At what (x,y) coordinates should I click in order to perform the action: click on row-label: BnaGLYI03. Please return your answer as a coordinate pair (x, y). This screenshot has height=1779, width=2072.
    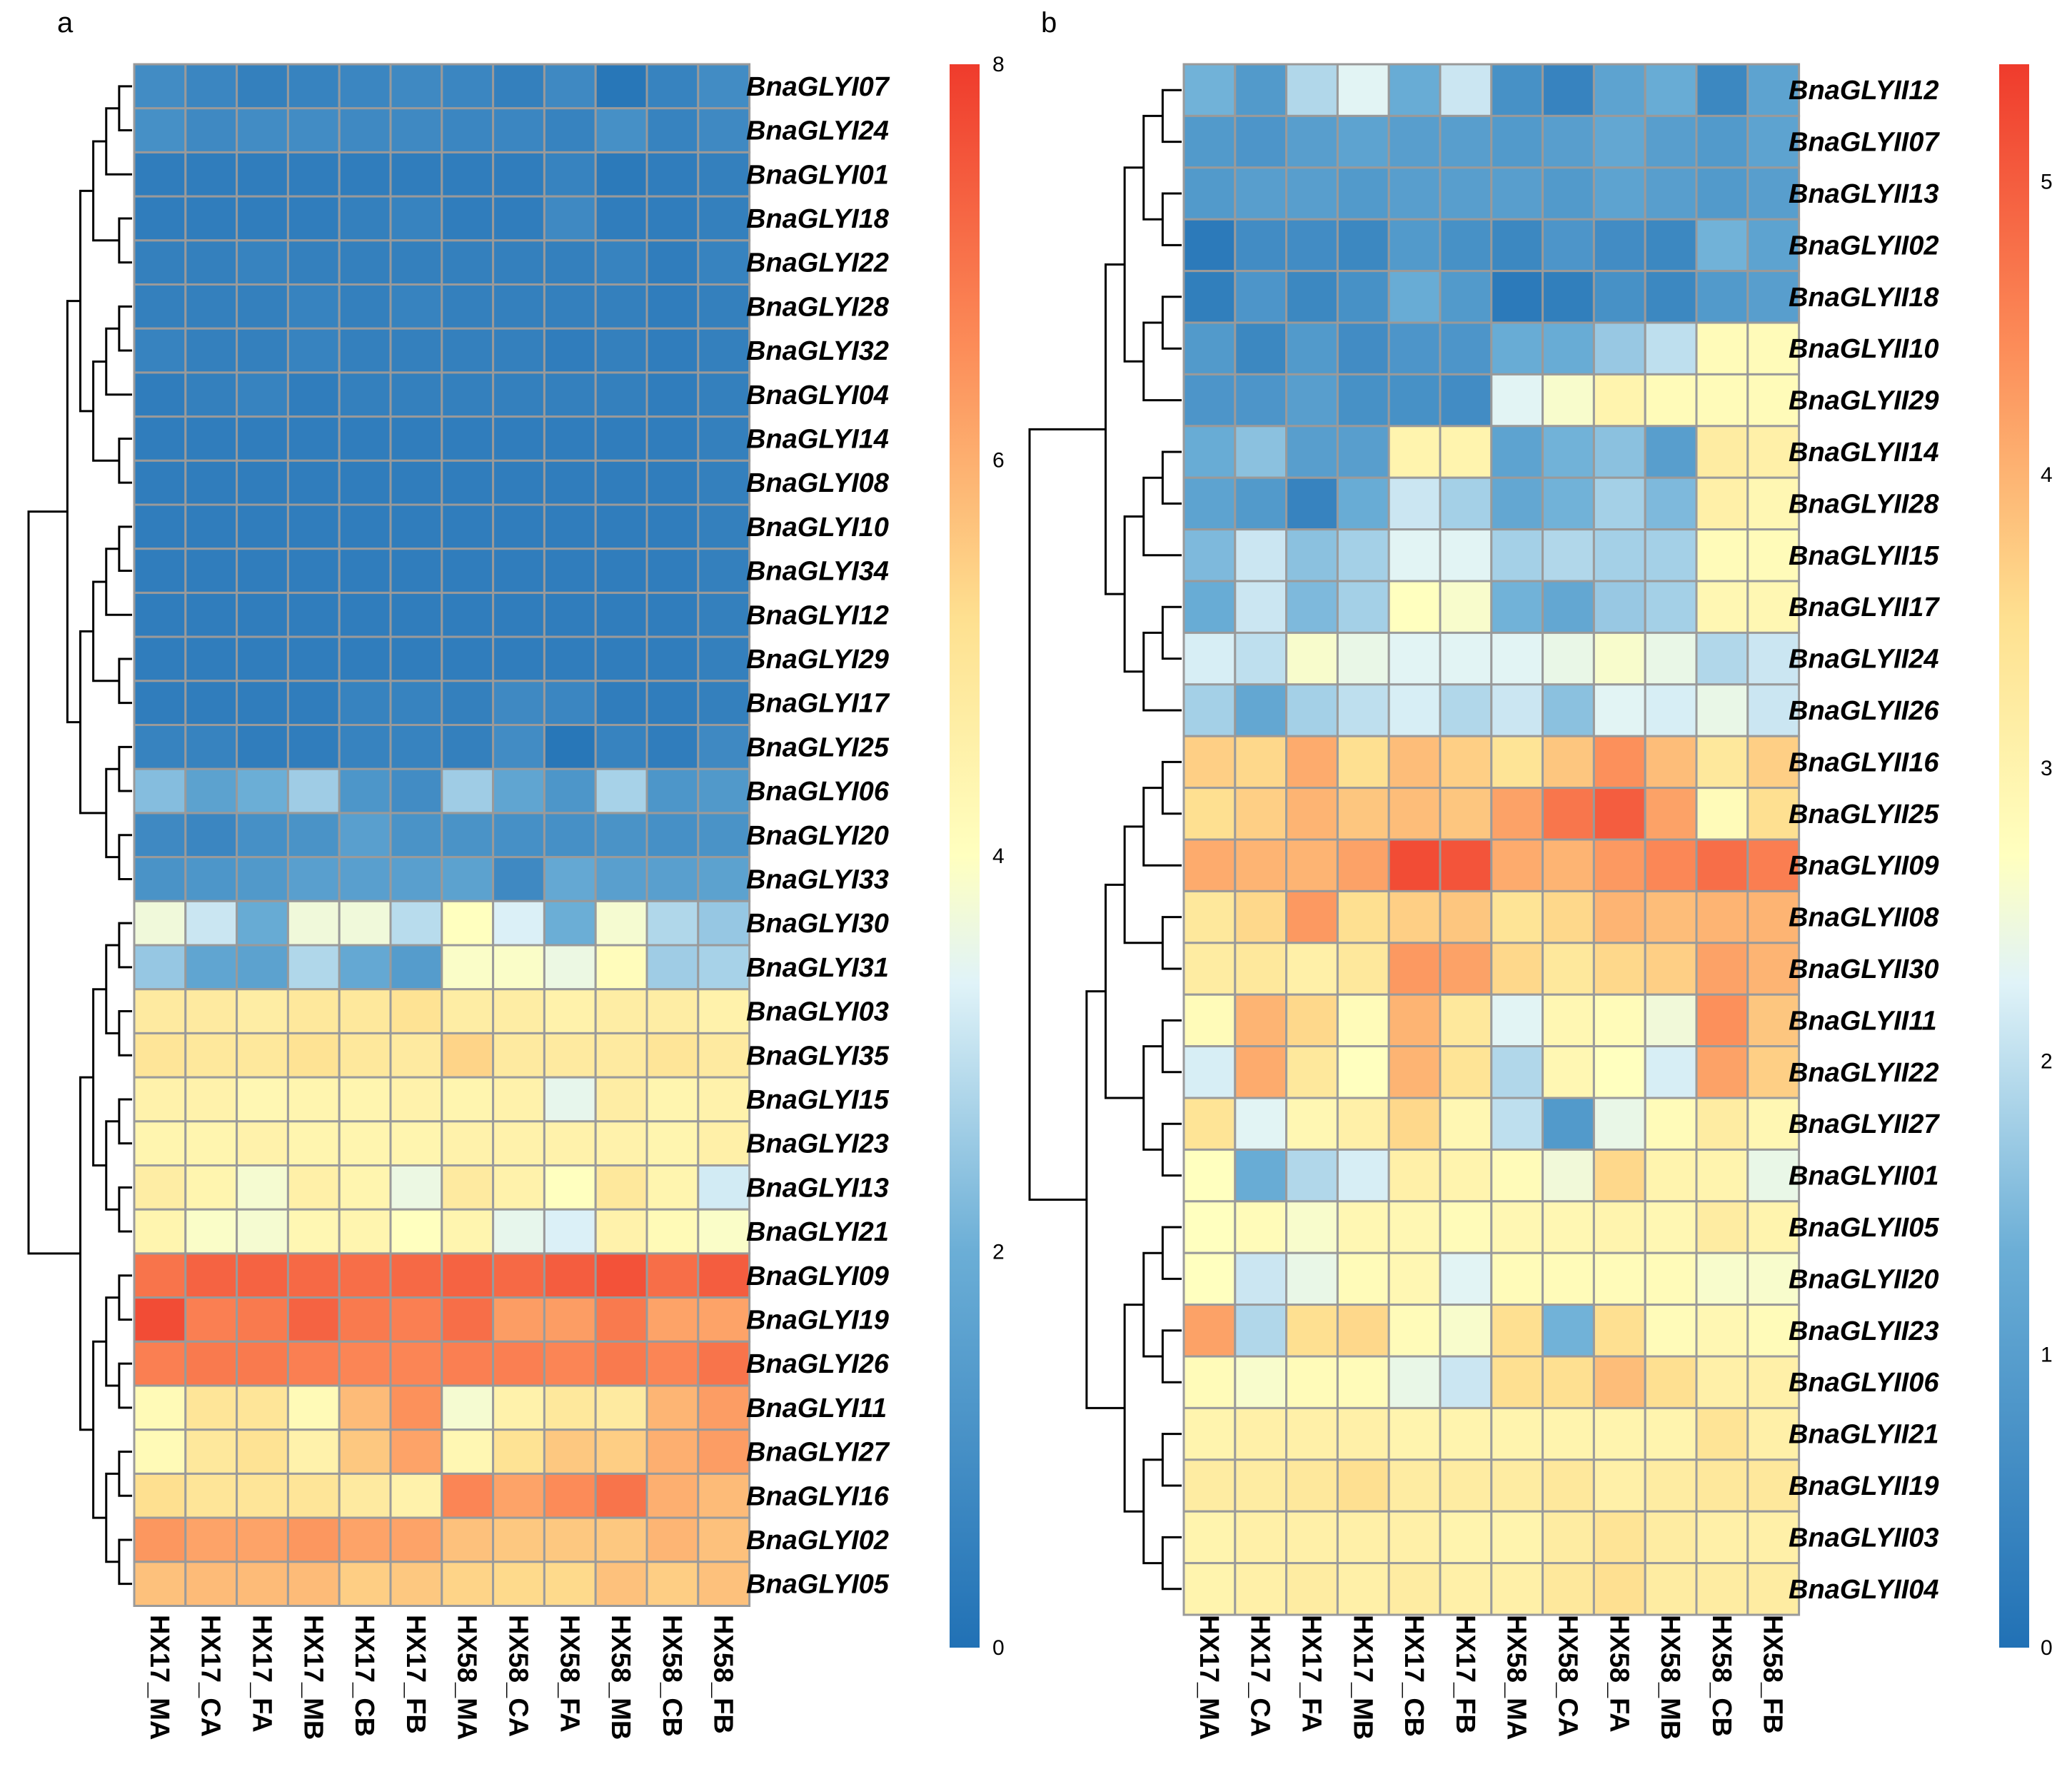
    Looking at the image, I should click on (817, 1012).